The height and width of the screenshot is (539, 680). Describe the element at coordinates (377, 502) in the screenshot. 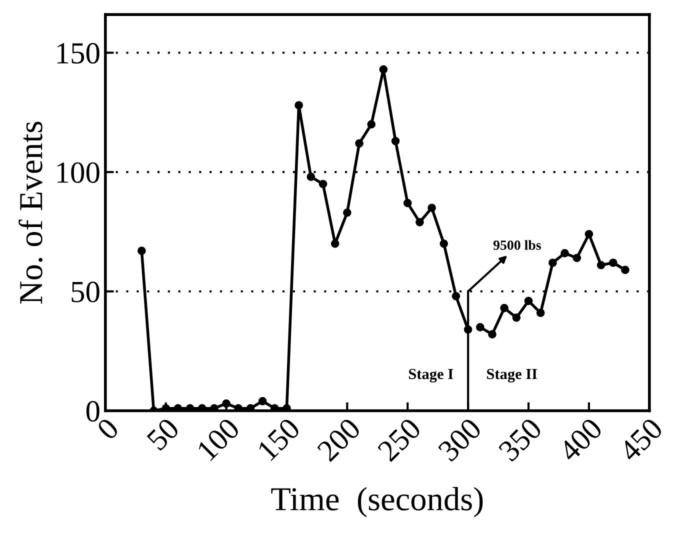

I see `x-axis-title: Time (seconds)` at that location.